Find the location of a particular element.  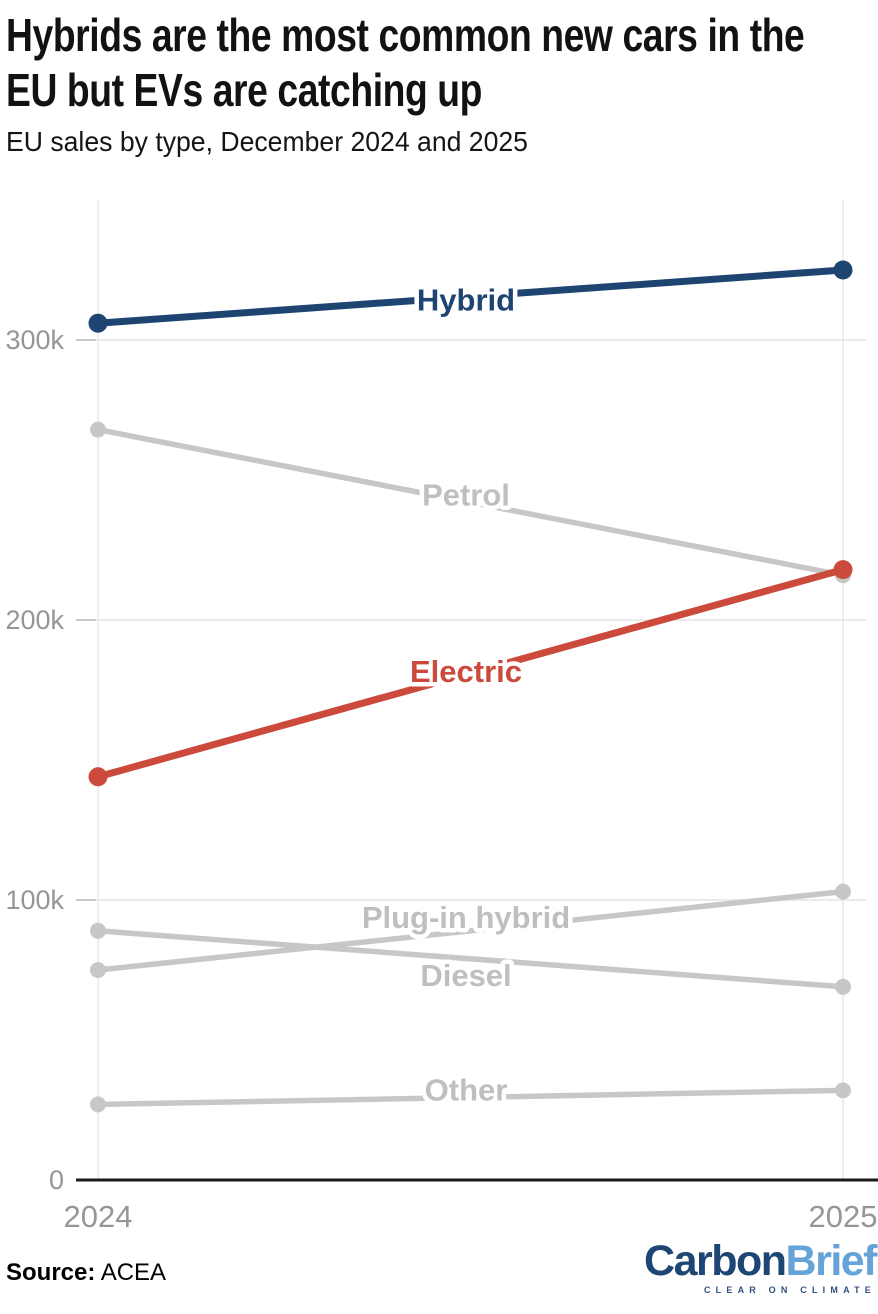

logo-tagline: CLEAR ON CLIMATE is located at coordinates (789, 1290).